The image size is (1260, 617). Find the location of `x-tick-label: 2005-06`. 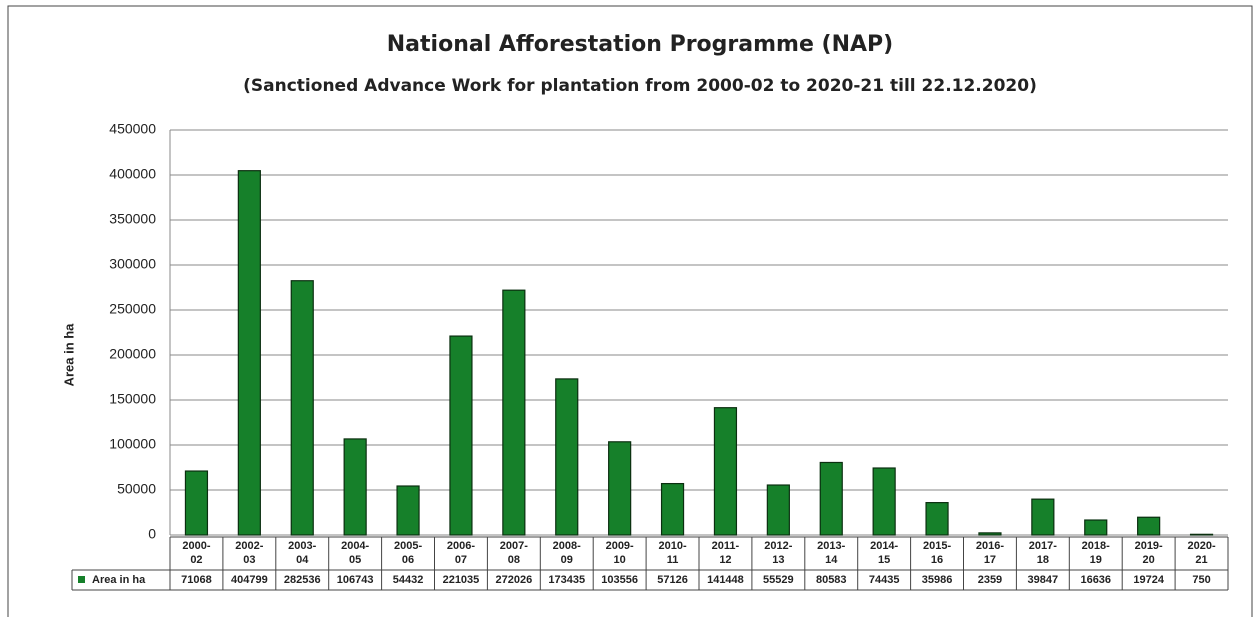

x-tick-label: 2005-06 is located at coordinates (408, 553).